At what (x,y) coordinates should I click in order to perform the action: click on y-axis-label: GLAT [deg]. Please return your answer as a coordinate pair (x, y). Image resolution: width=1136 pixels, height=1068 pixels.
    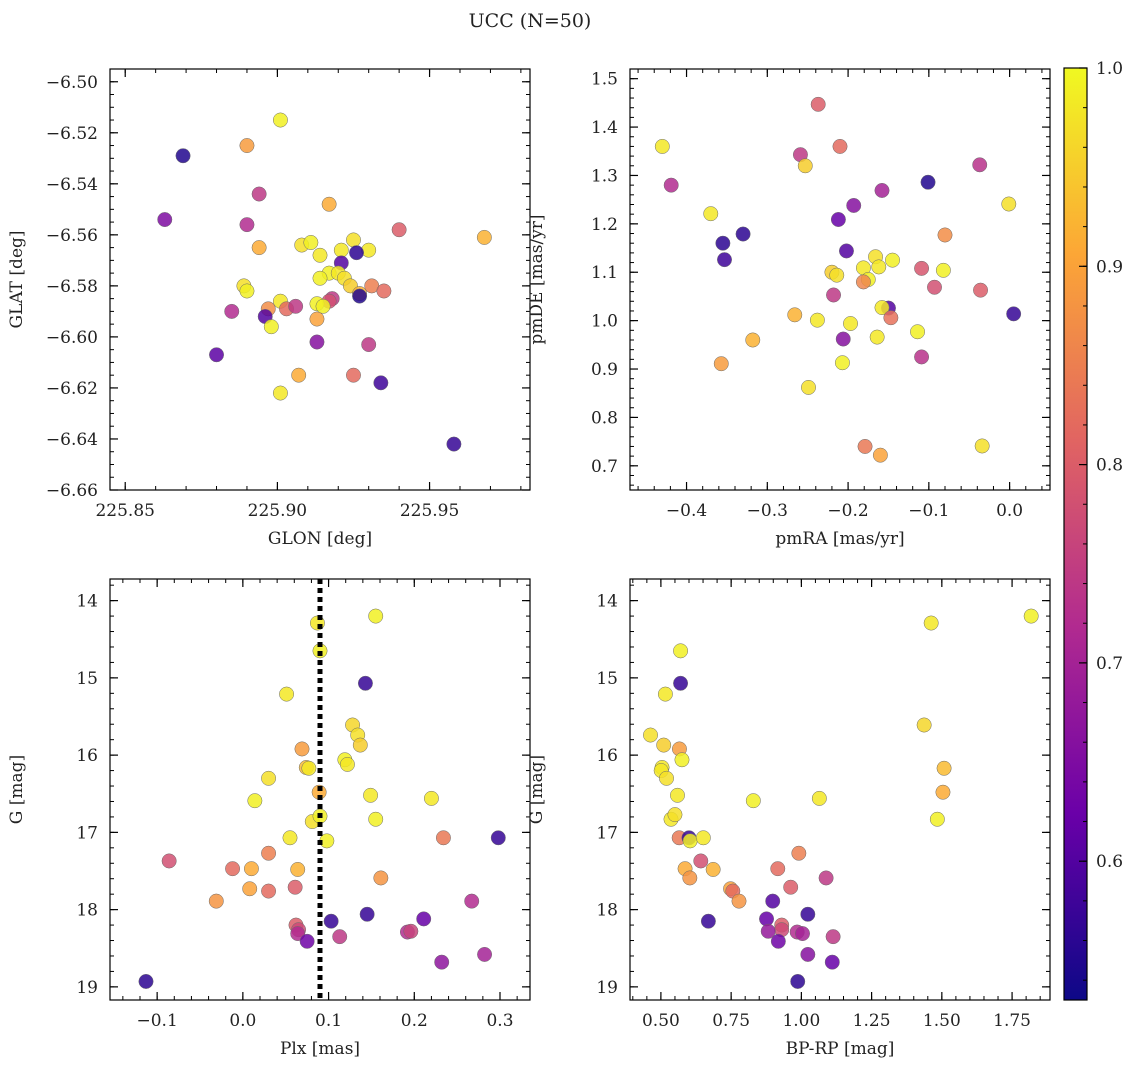
    Looking at the image, I should click on (17, 279).